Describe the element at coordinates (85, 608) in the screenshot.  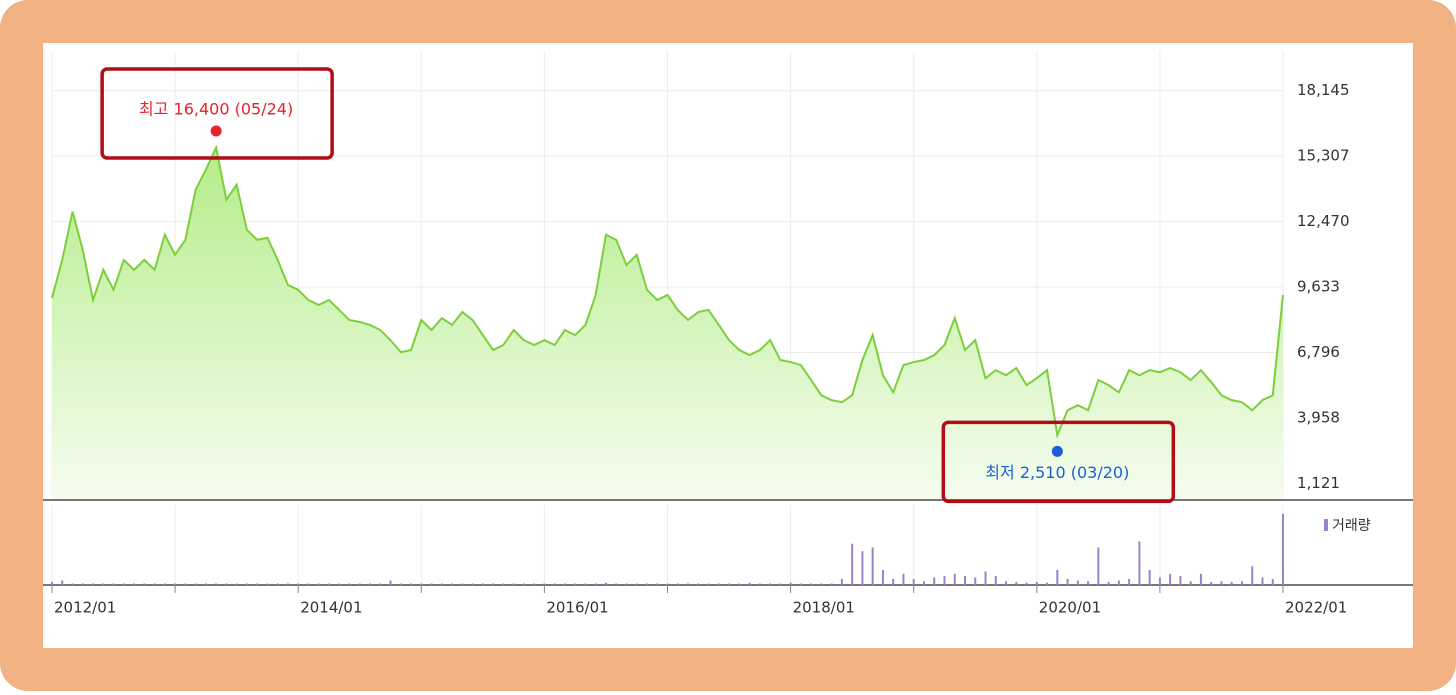
I see `x-tick-label: 2012/01` at that location.